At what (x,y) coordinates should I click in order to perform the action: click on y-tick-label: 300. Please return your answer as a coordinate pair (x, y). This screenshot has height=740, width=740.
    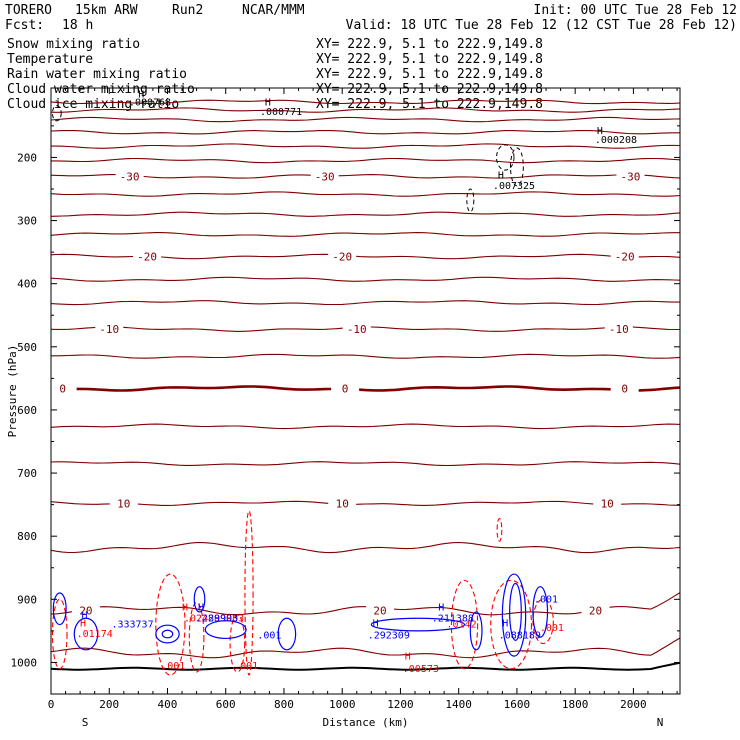
    Looking at the image, I should click on (27, 221).